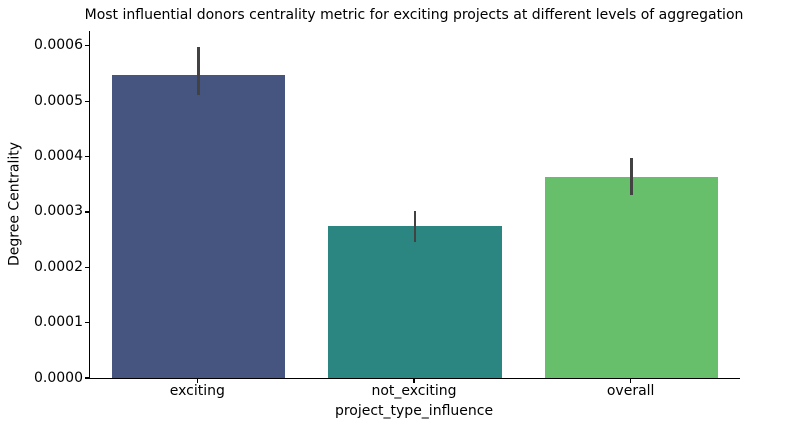 This screenshot has height=432, width=812. What do you see at coordinates (631, 176) in the screenshot?
I see `errorbar-overall` at bounding box center [631, 176].